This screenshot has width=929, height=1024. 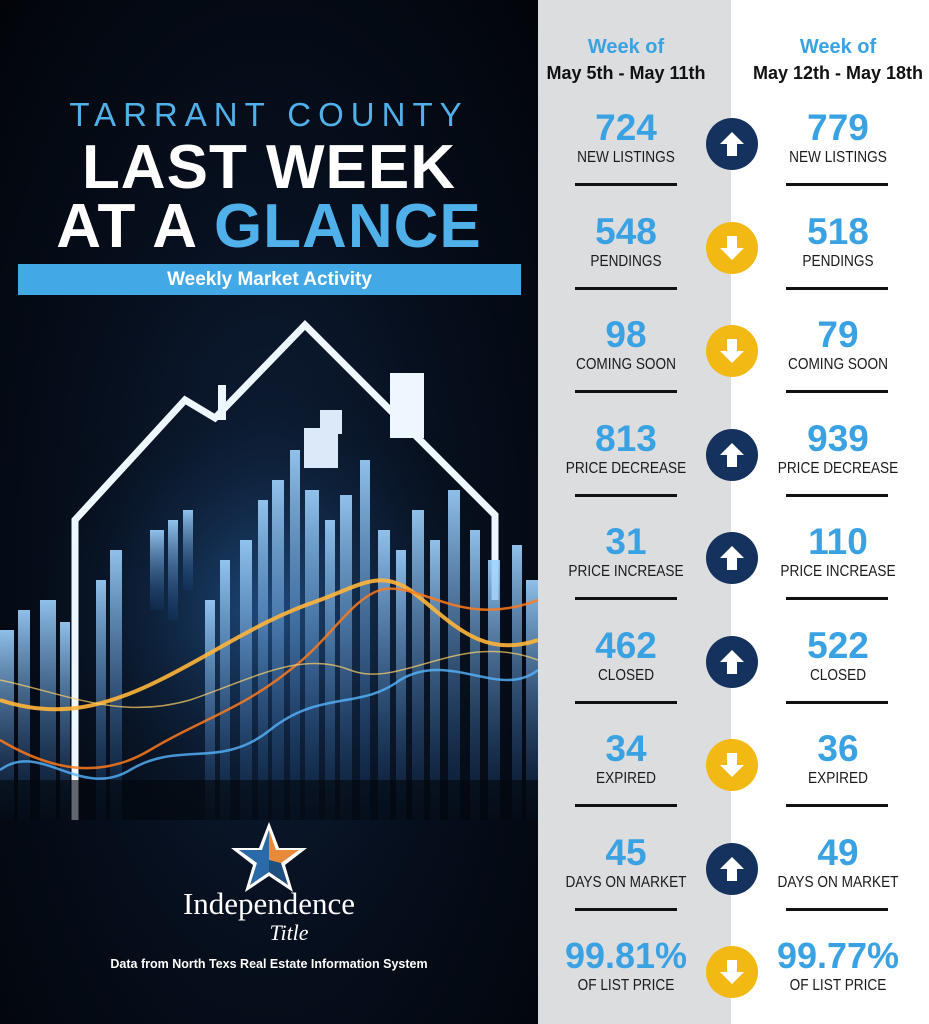 What do you see at coordinates (626, 748) in the screenshot?
I see `stat-value: 34` at bounding box center [626, 748].